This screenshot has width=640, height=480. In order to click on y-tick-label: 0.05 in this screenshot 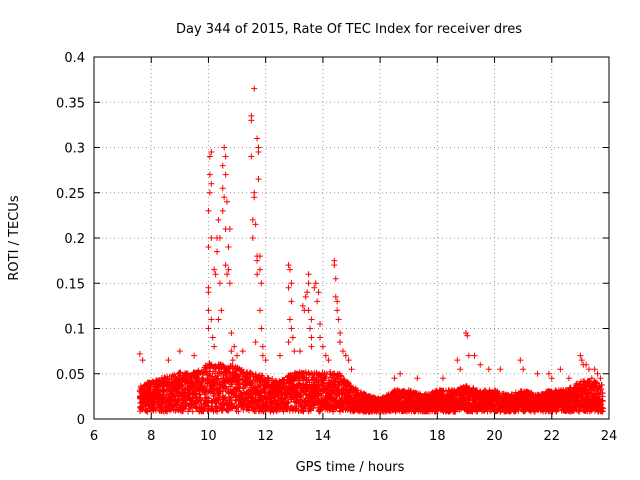, I will do `click(70, 375)`.